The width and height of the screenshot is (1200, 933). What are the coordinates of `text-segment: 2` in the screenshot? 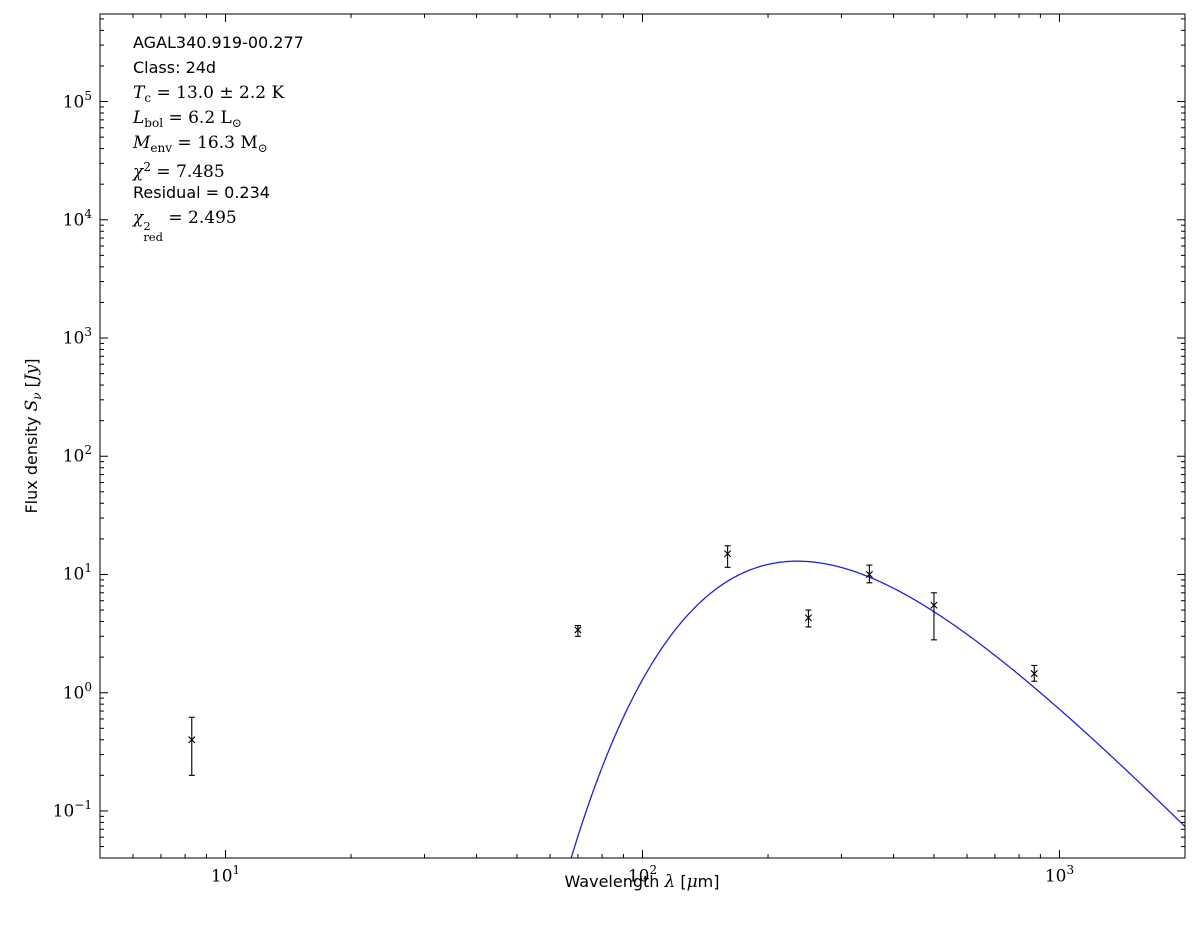 It's located at (147, 167).